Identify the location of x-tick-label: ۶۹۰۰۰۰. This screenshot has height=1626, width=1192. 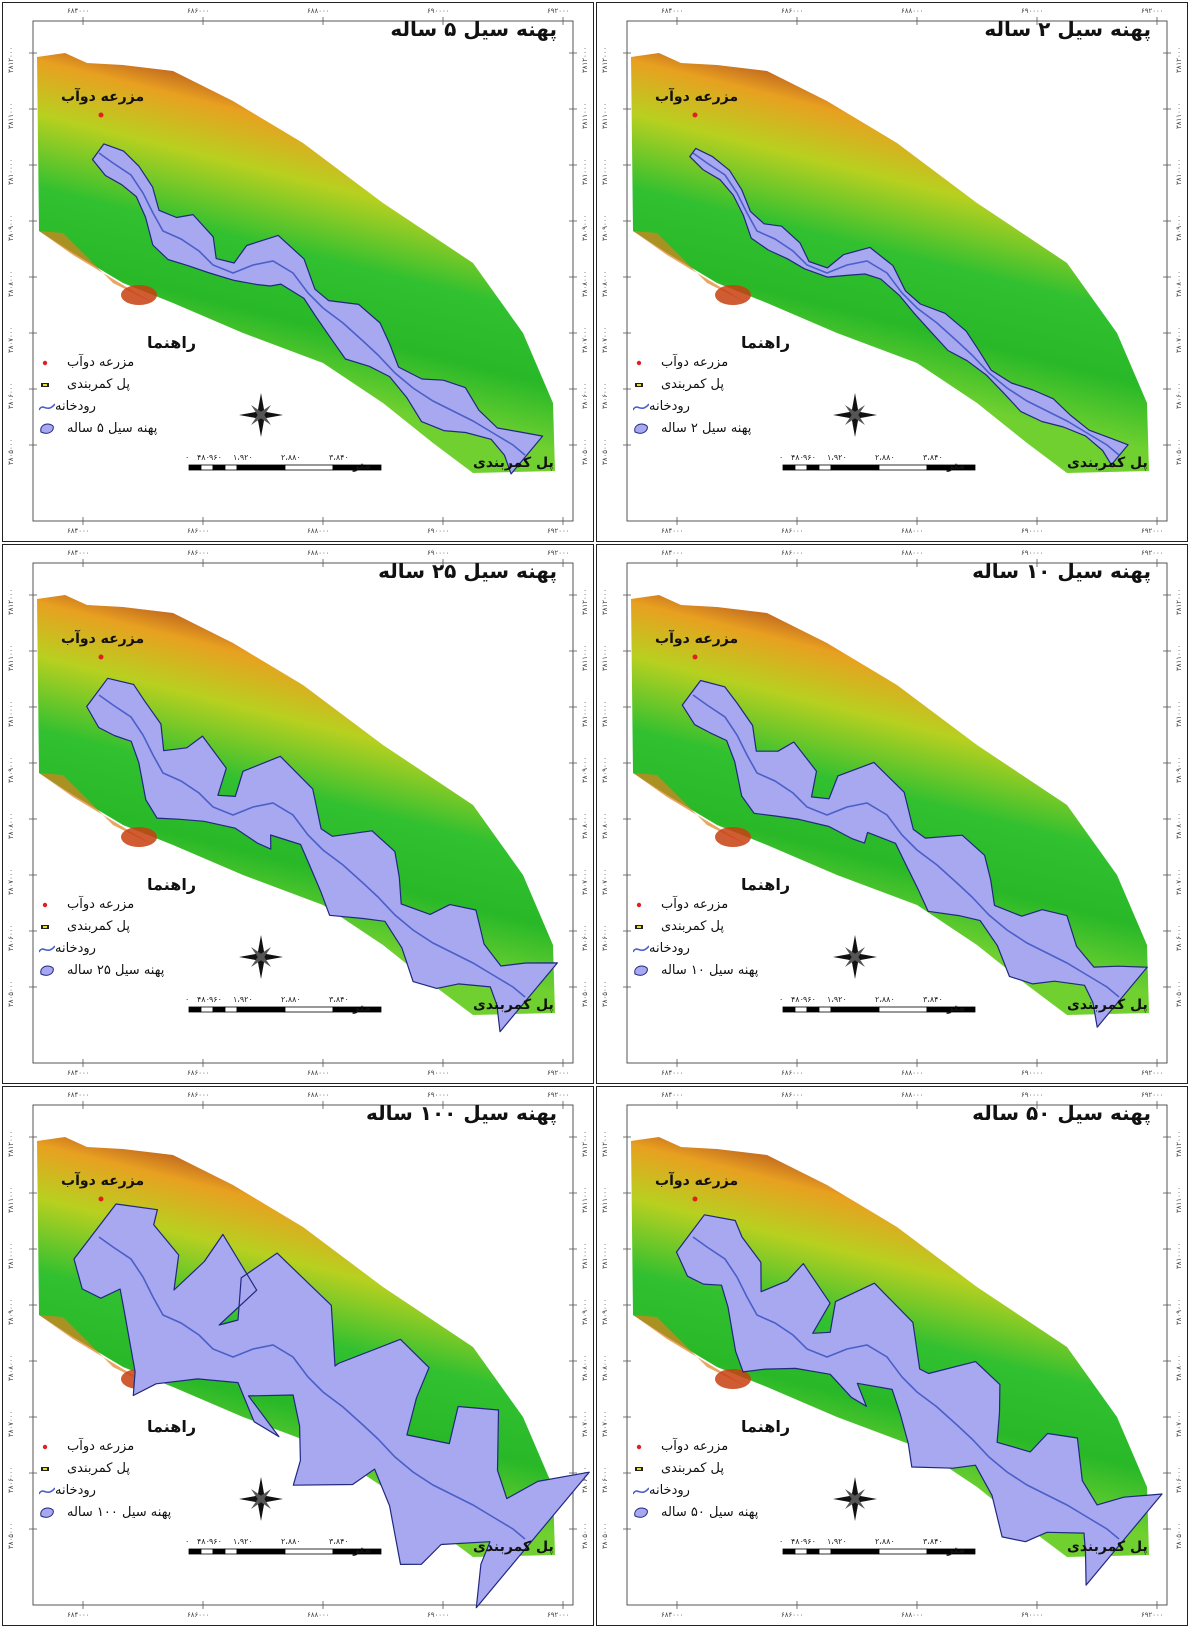
(1032, 553).